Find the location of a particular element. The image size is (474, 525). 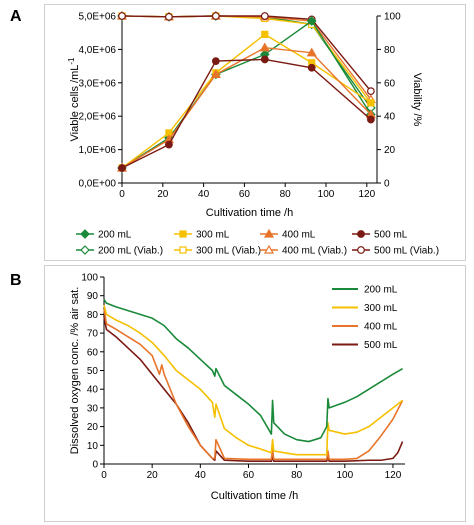

legend-label: 200 mL is located at coordinates (381, 290).